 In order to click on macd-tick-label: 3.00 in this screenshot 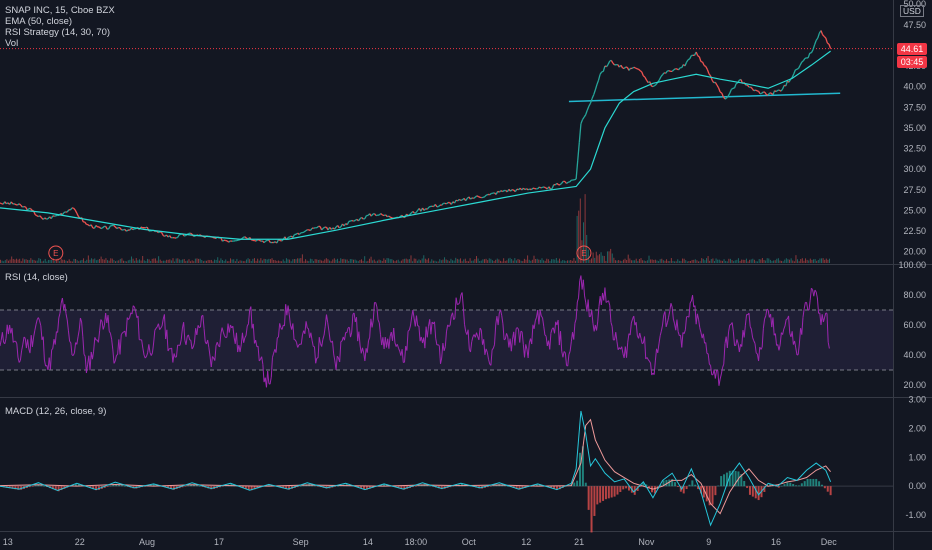, I will do `click(917, 399)`.